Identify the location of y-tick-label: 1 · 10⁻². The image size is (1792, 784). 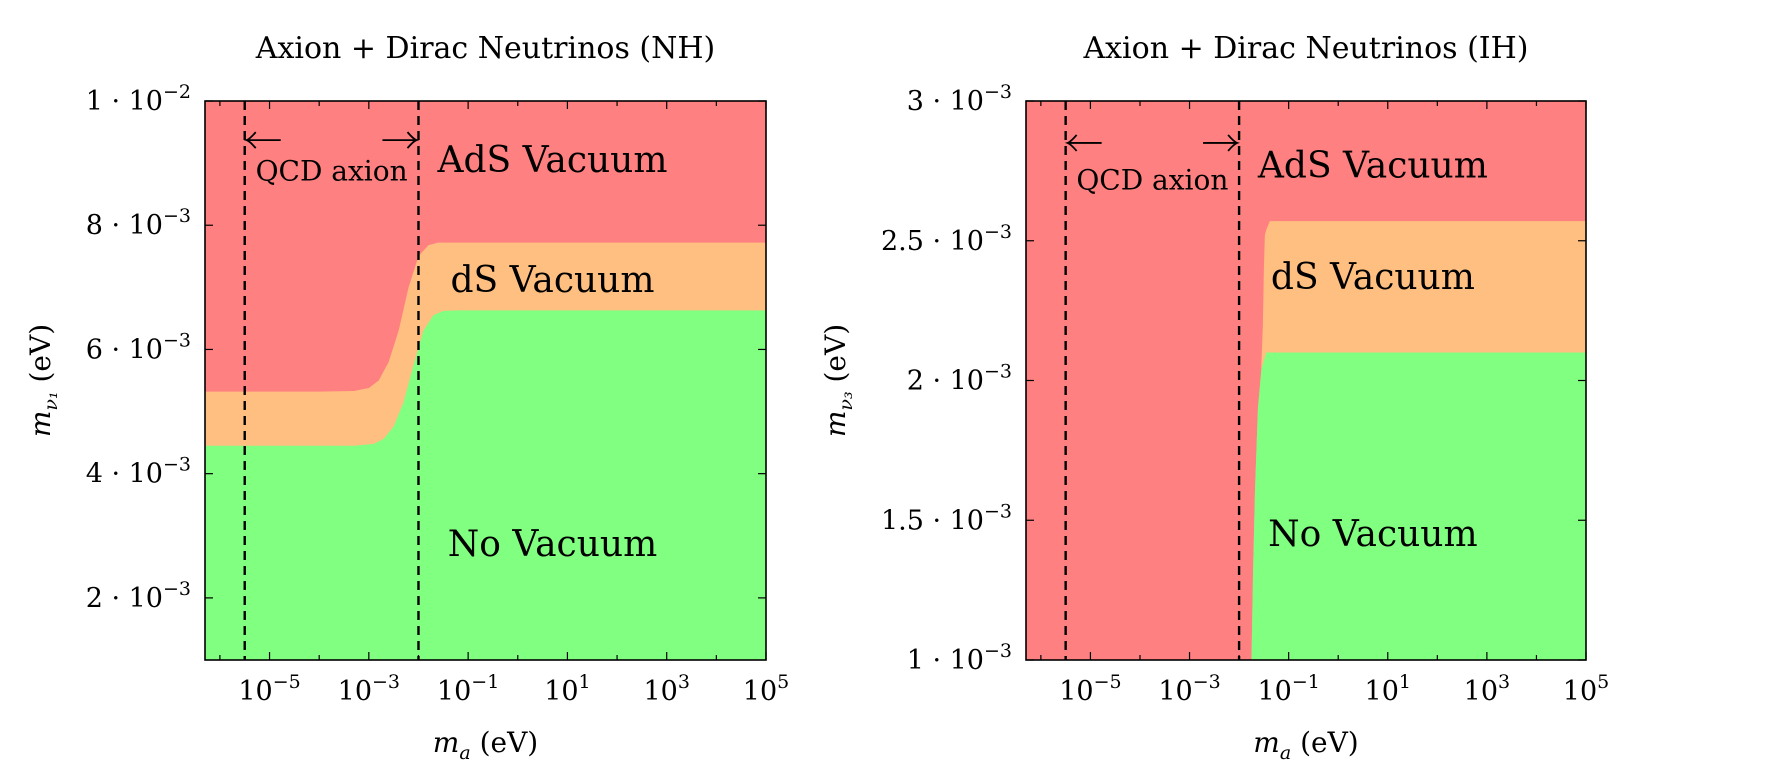
(138, 99).